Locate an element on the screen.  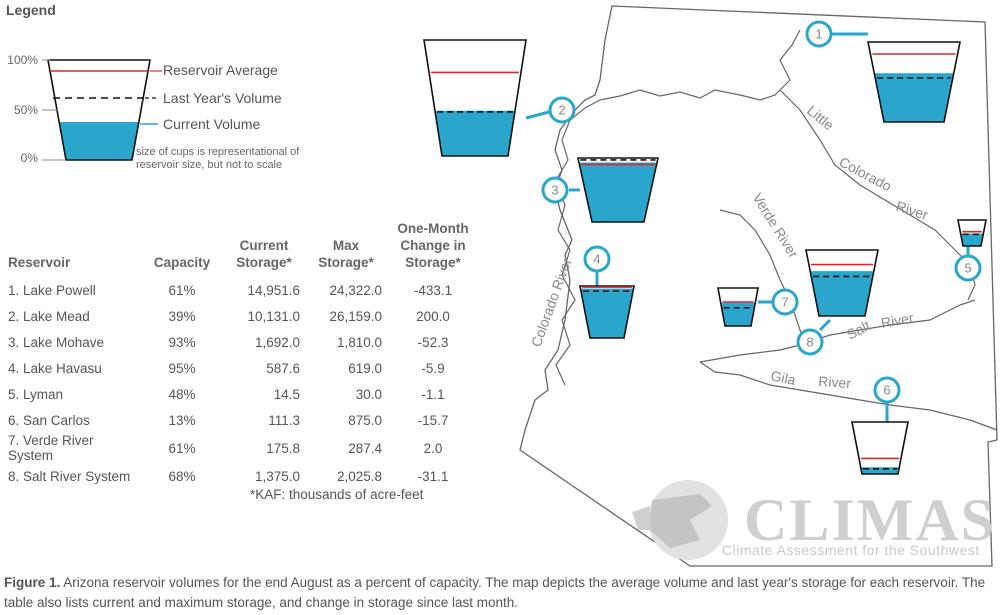
river-label-gila: Gila is located at coordinates (783, 377).